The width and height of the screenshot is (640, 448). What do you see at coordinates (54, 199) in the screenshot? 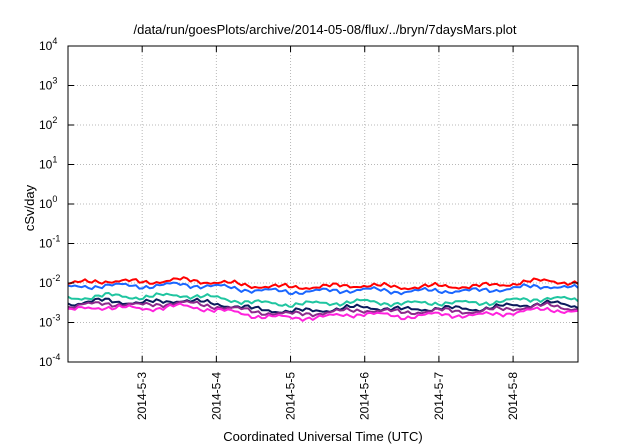
I see `y-tick-exponent: 0` at bounding box center [54, 199].